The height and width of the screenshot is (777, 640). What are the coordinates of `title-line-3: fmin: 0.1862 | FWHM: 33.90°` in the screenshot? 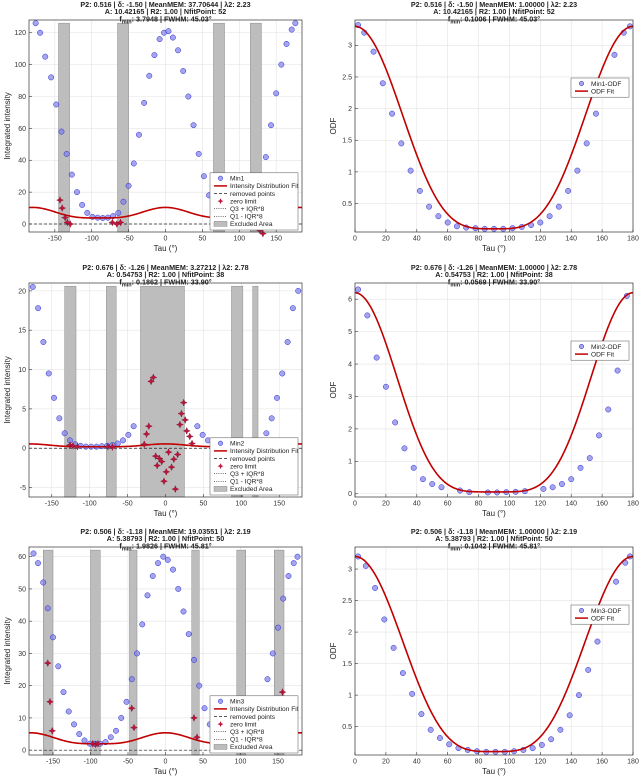 It's located at (165, 283).